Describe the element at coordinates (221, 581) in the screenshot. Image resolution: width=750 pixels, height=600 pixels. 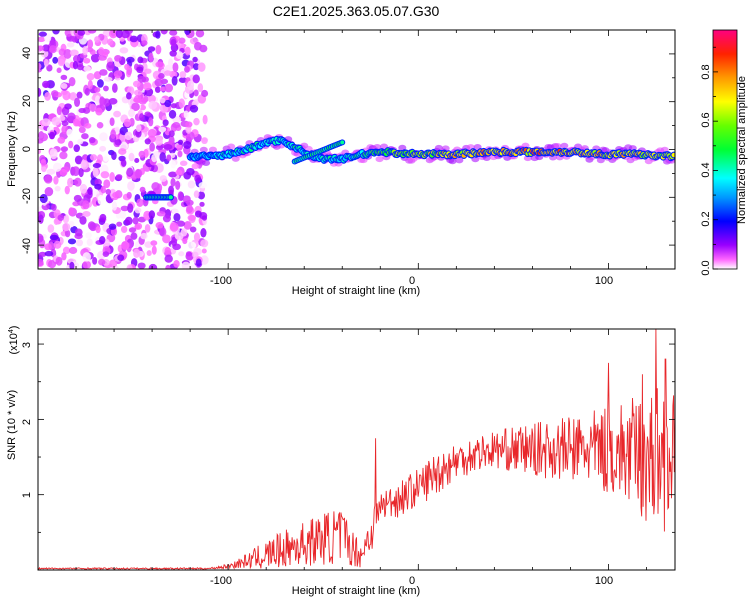
I see `bottom-xtick-label: -100` at that location.